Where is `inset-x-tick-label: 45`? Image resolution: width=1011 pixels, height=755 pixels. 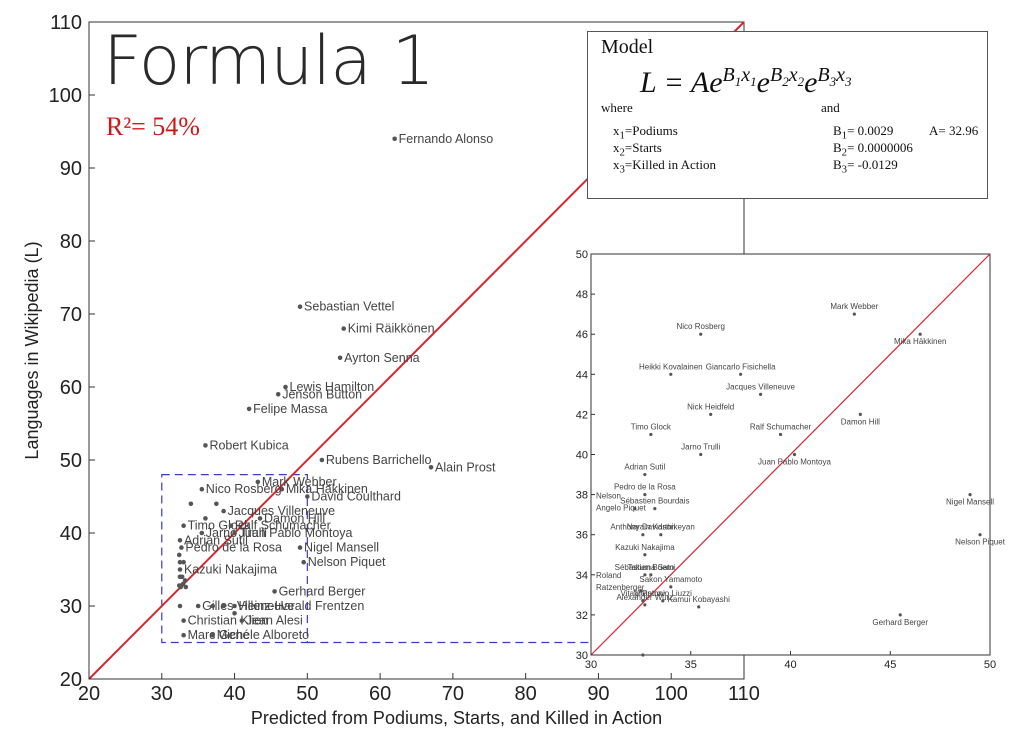
inset-x-tick-label: 45 is located at coordinates (890, 665).